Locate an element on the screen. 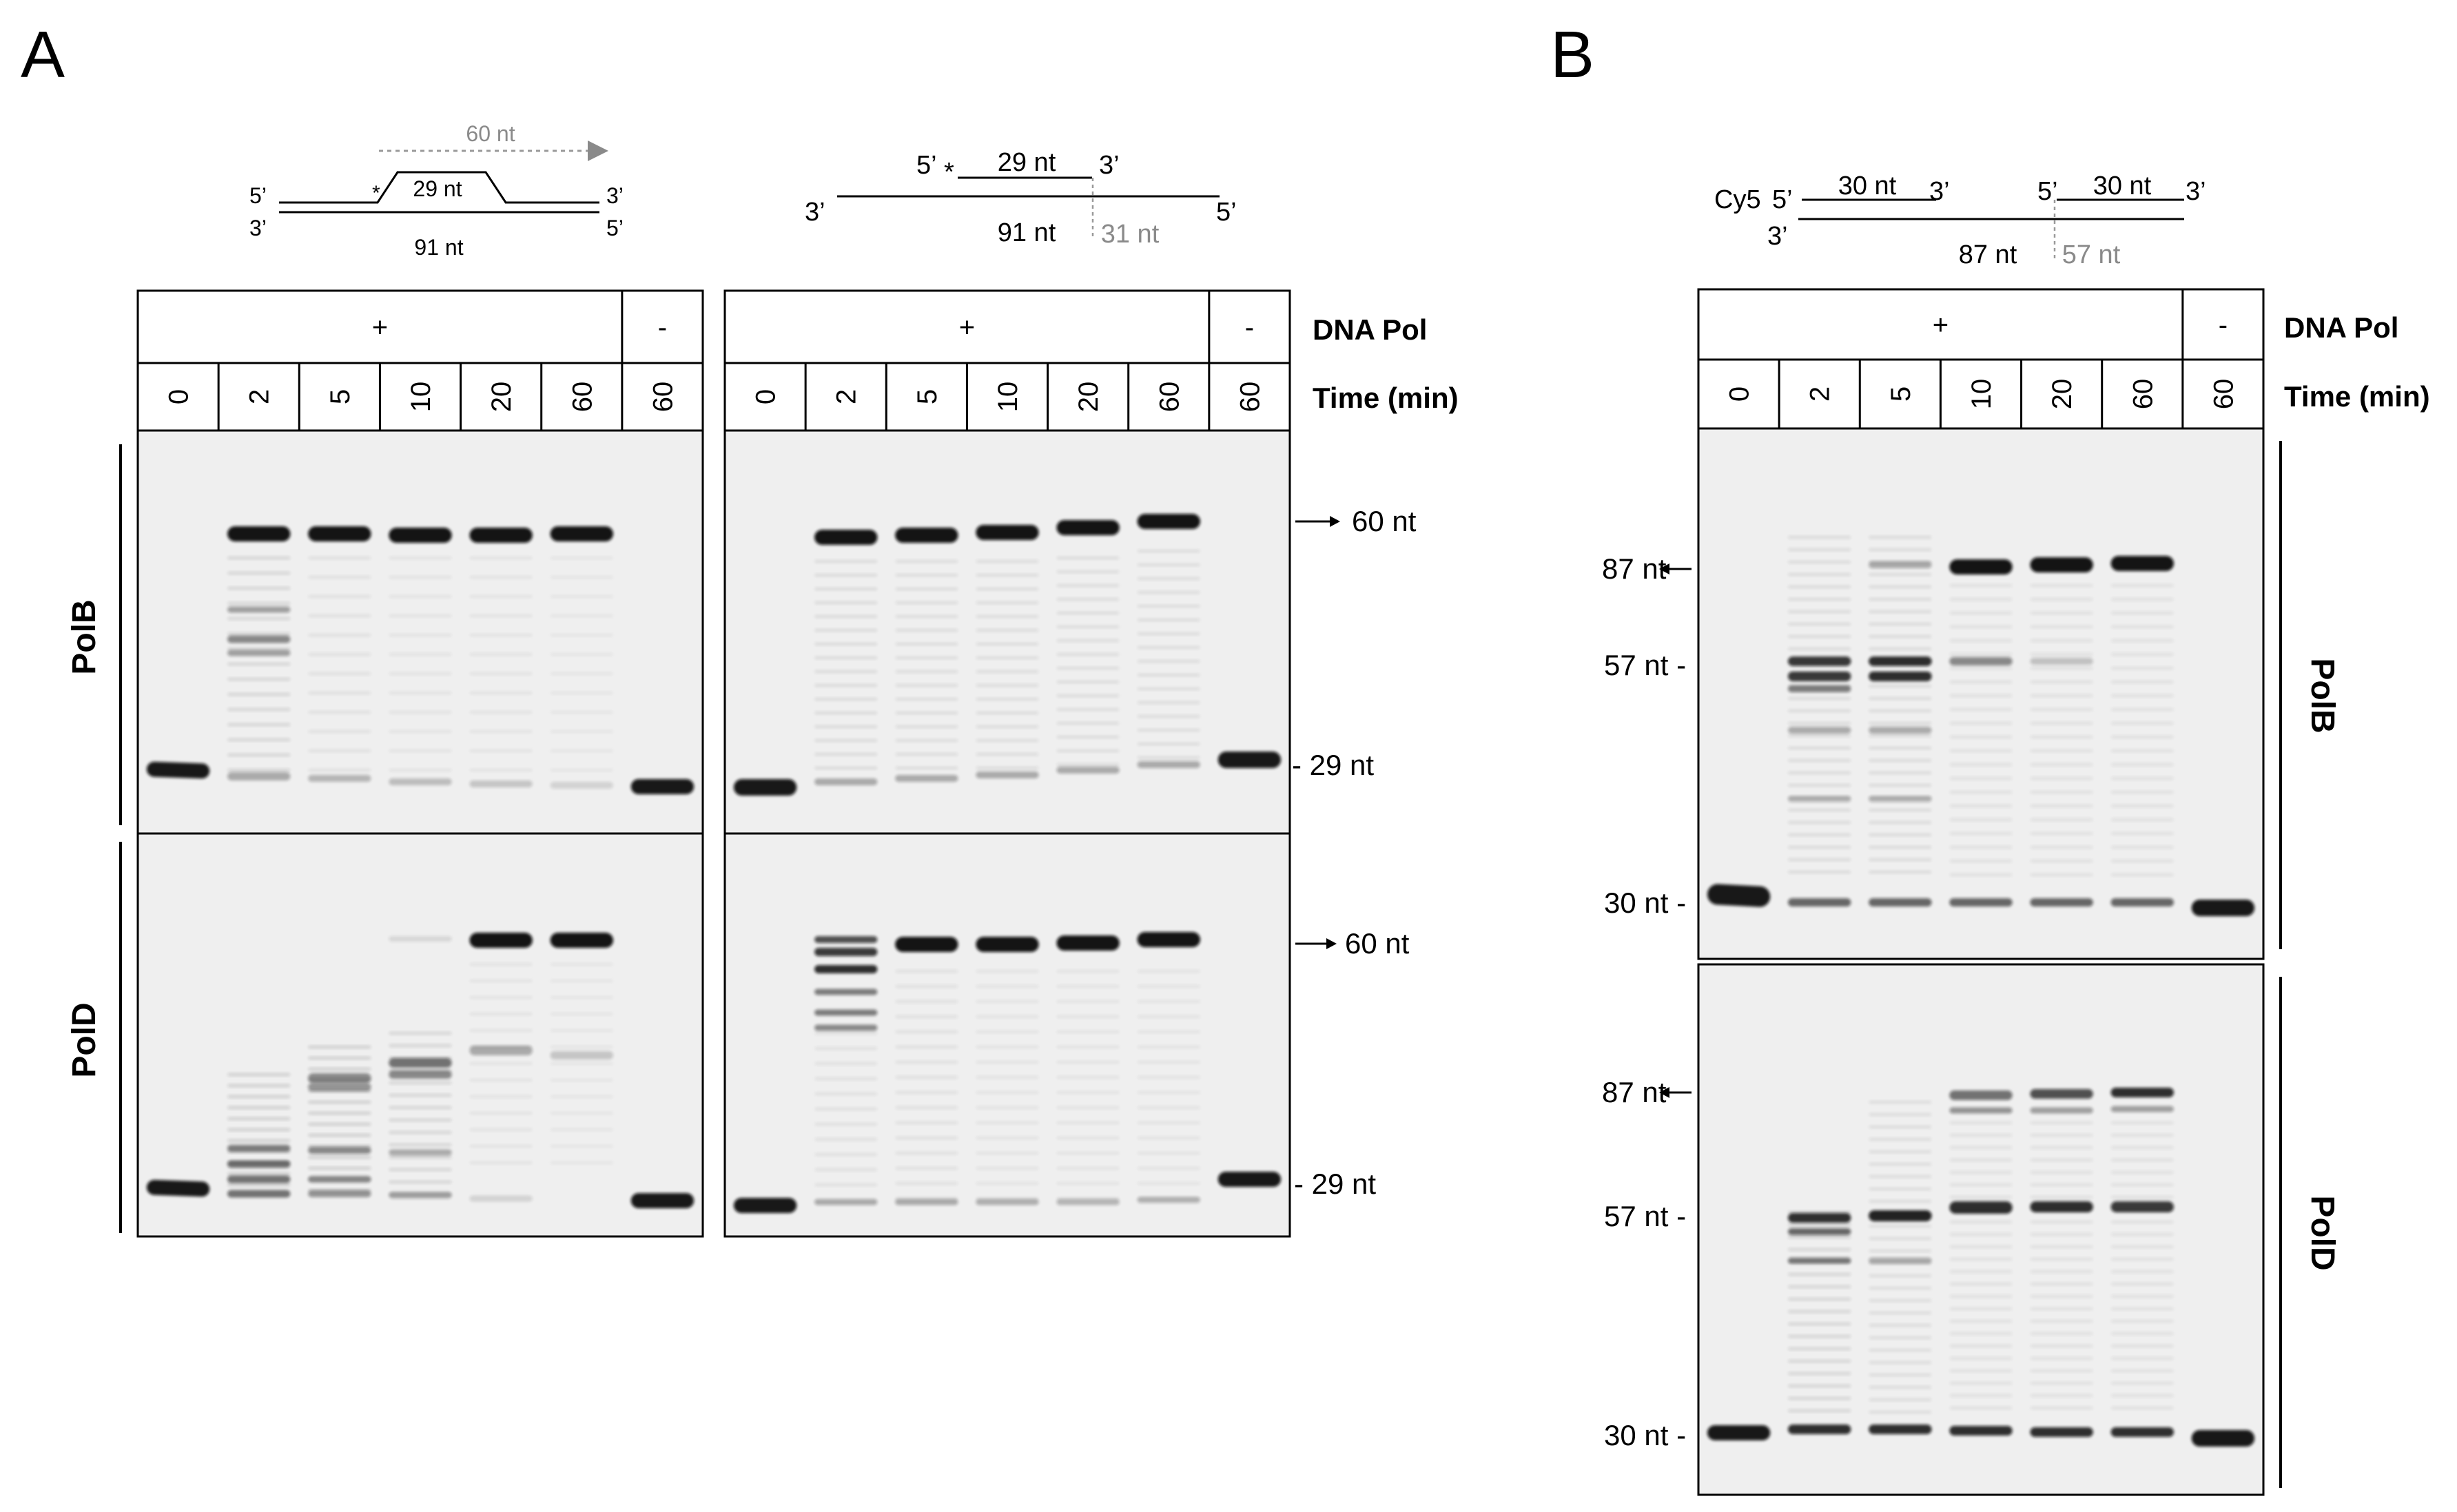  row-label-pold-b: PolD is located at coordinates (2322, 1232).